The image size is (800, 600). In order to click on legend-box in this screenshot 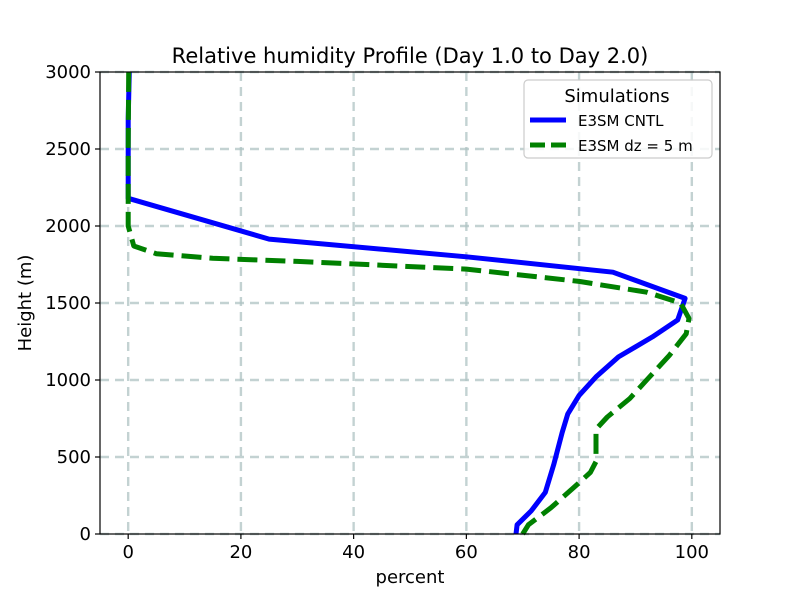, I will do `click(618, 119)`.